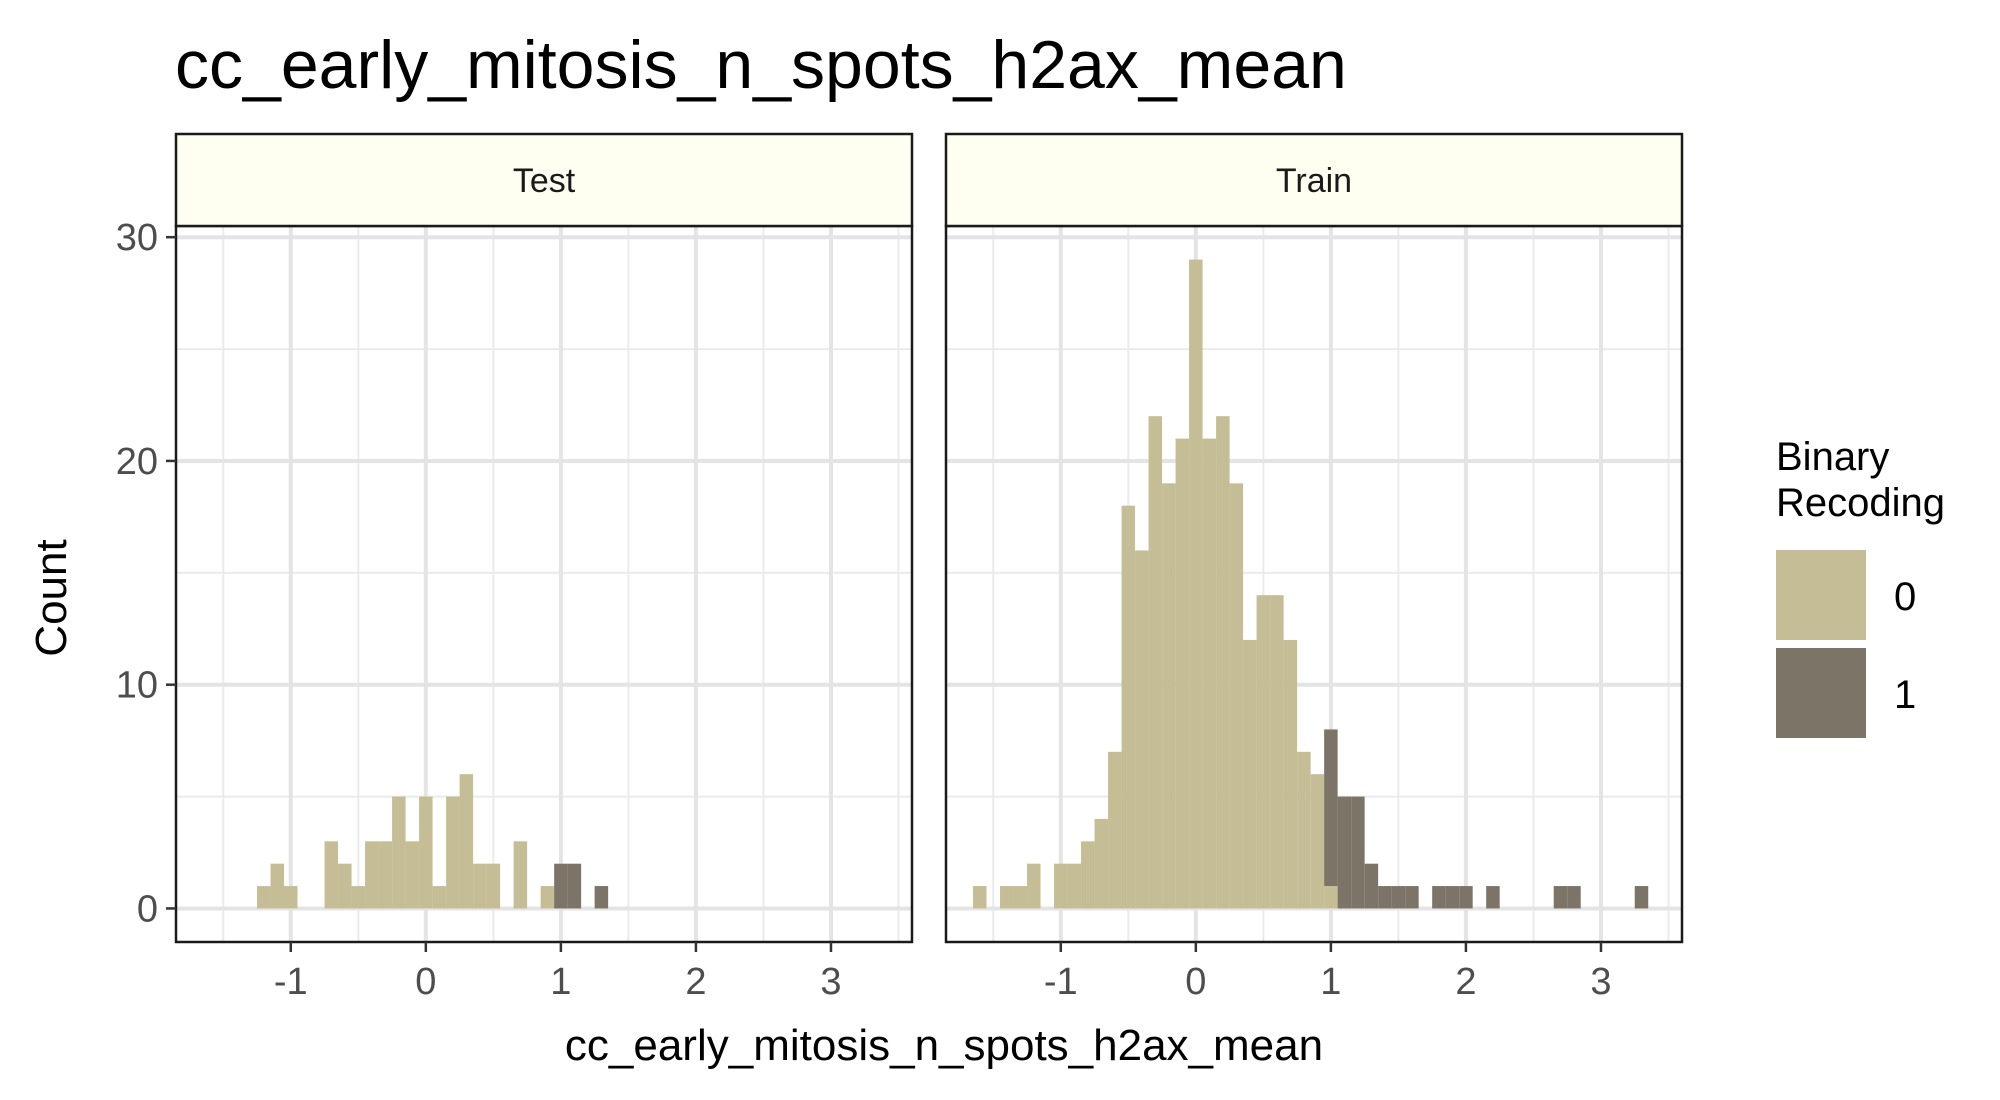  Describe the element at coordinates (1832, 457) in the screenshot. I see `legend-title: Binary` at that location.